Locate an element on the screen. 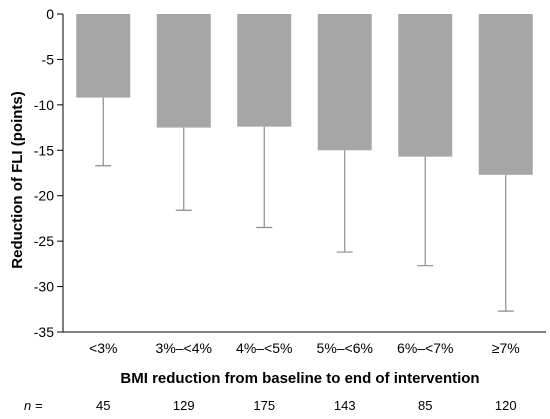 This screenshot has width=550, height=419. category-label-2: 4%–<5% is located at coordinates (264, 348).